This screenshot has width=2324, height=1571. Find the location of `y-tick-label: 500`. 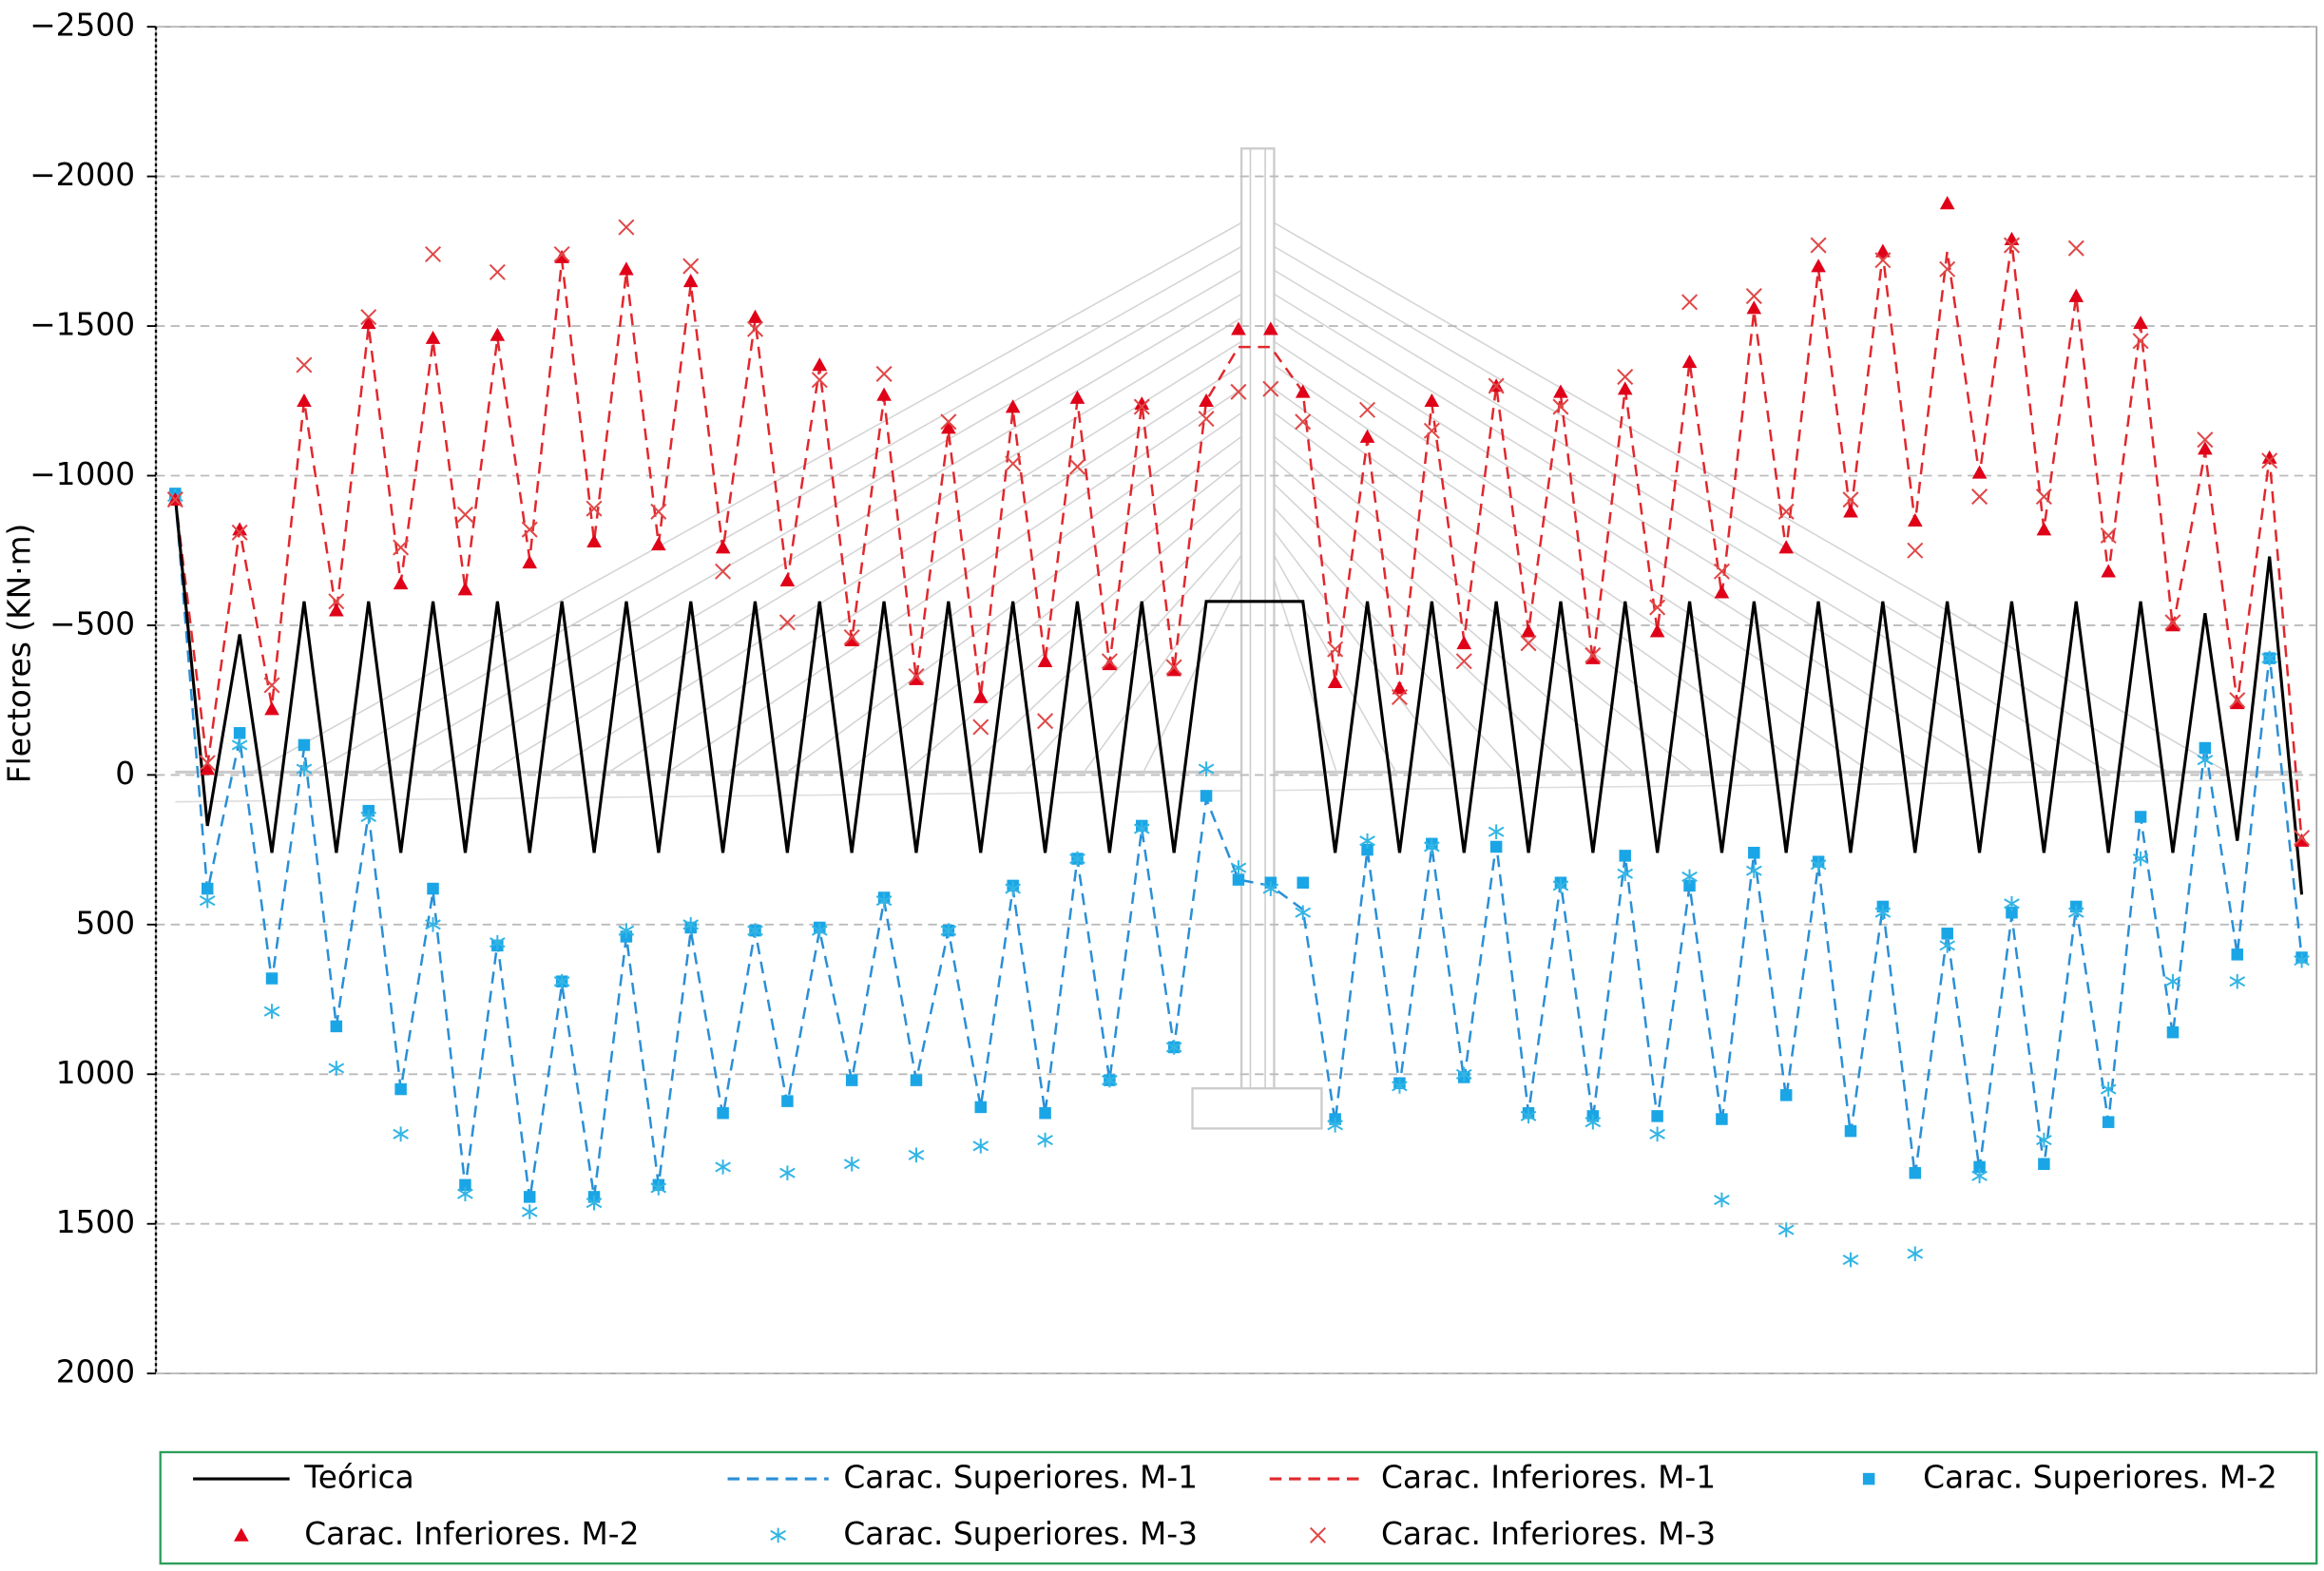

y-tick-label: 500 is located at coordinates (106, 923).